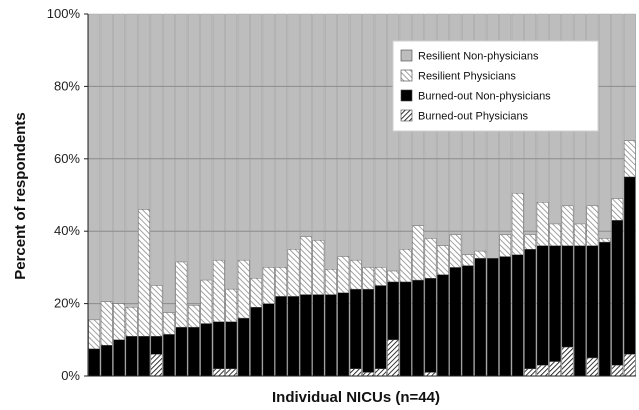  Describe the element at coordinates (467, 77) in the screenshot. I see `legend-label-resilient-physicians: Resilient Physicians` at that location.